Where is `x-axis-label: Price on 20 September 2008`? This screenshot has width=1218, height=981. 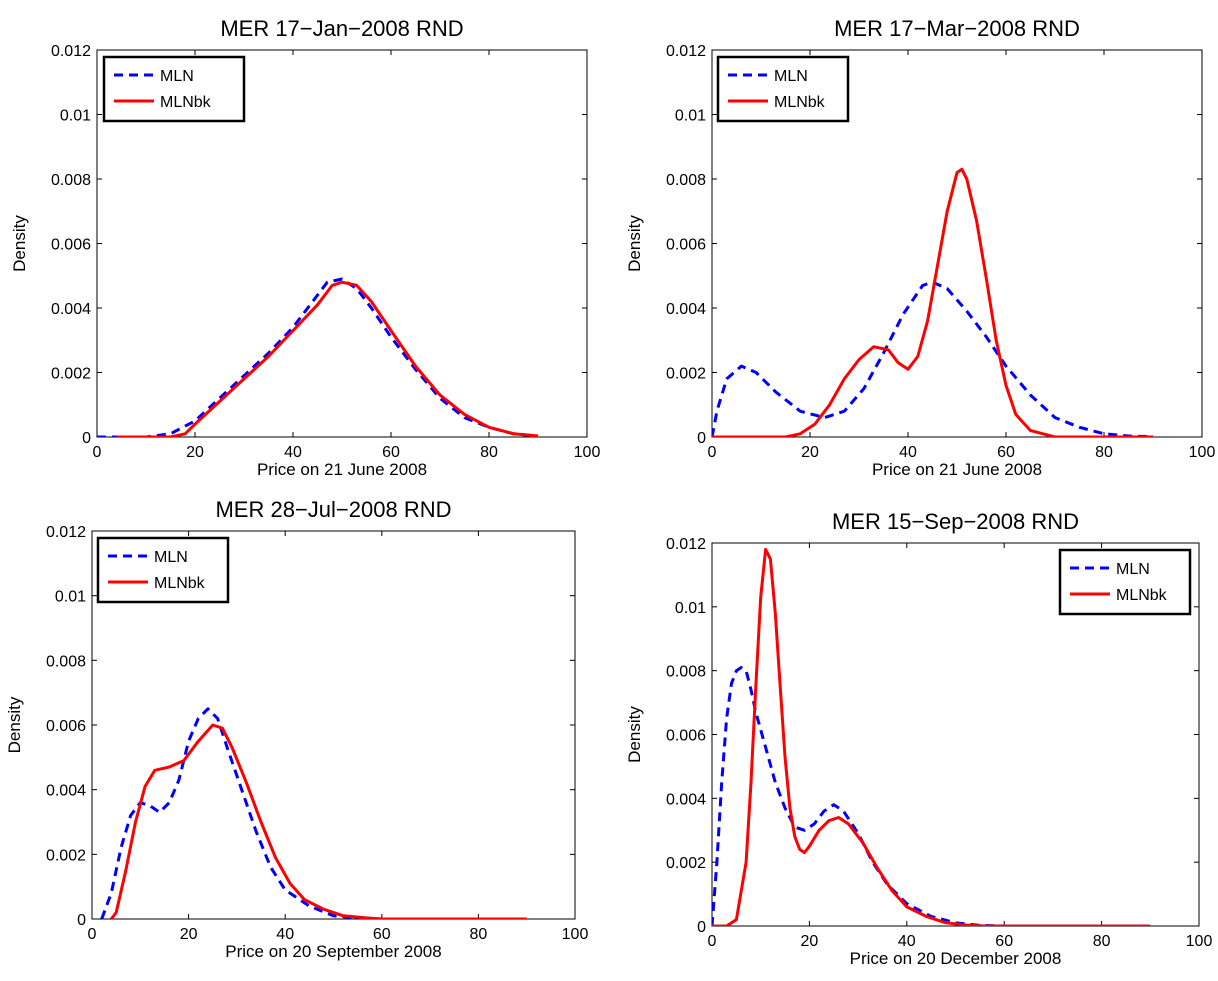 x-axis-label: Price on 20 September 2008 is located at coordinates (333, 951).